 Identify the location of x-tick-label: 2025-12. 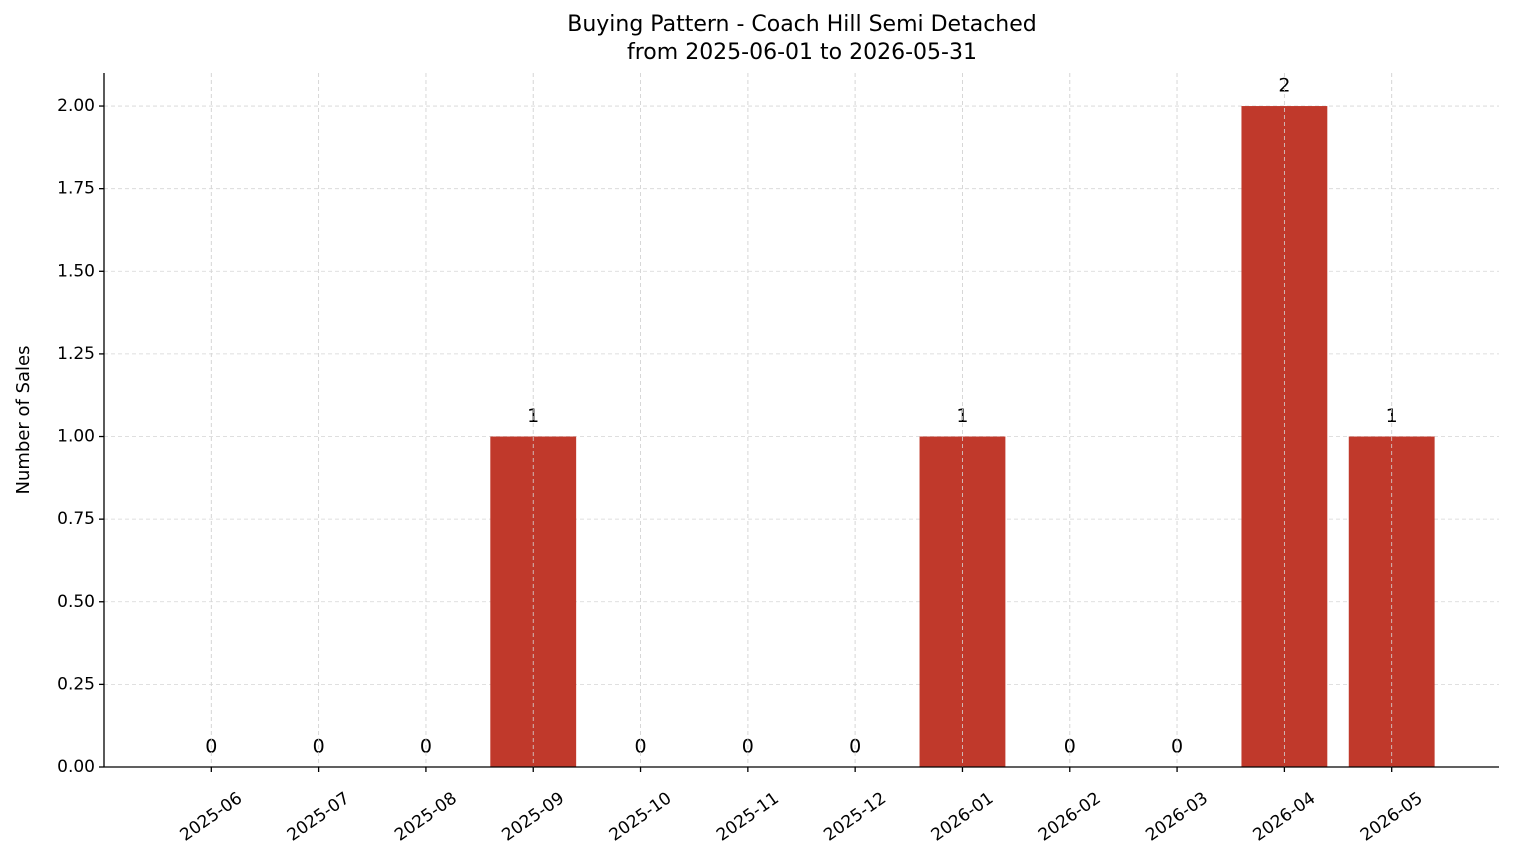
(855, 816).